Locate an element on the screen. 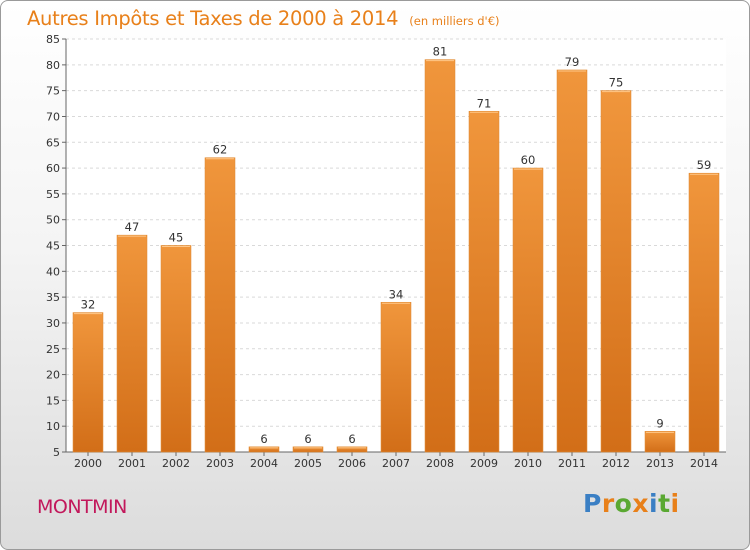  data-label: 32 is located at coordinates (88, 305).